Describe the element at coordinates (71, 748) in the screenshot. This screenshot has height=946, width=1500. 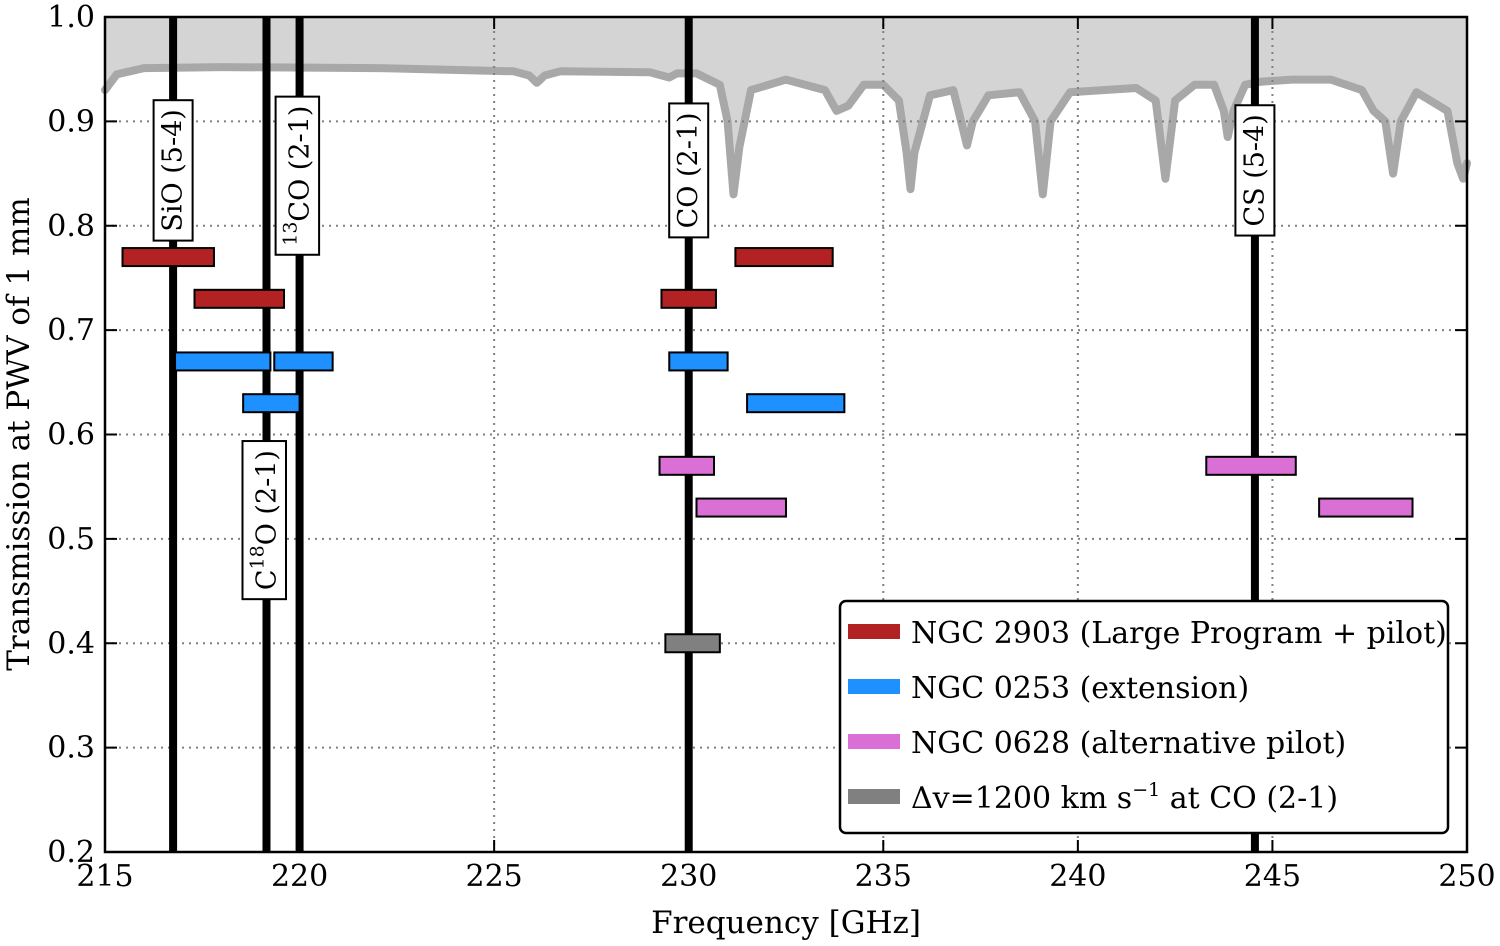
I see `y-tick-label: 0.3` at that location.